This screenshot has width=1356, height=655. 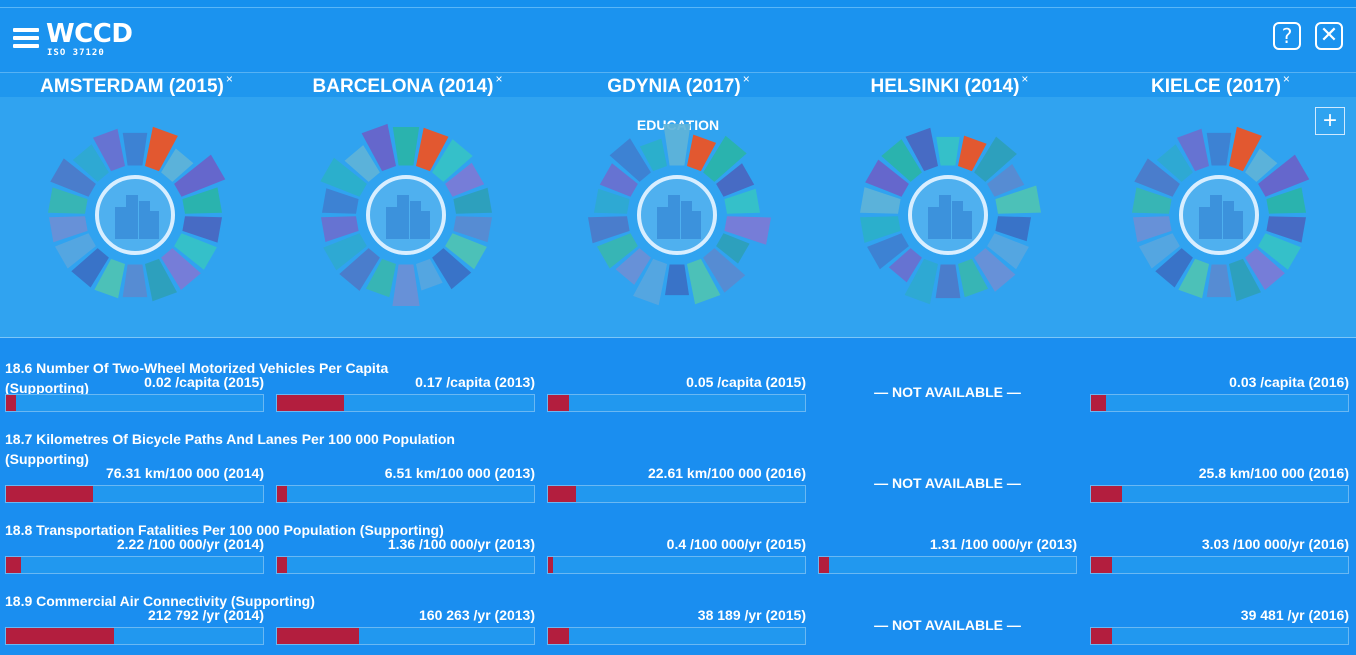 What do you see at coordinates (1287, 36) in the screenshot?
I see `help-button: ?` at bounding box center [1287, 36].